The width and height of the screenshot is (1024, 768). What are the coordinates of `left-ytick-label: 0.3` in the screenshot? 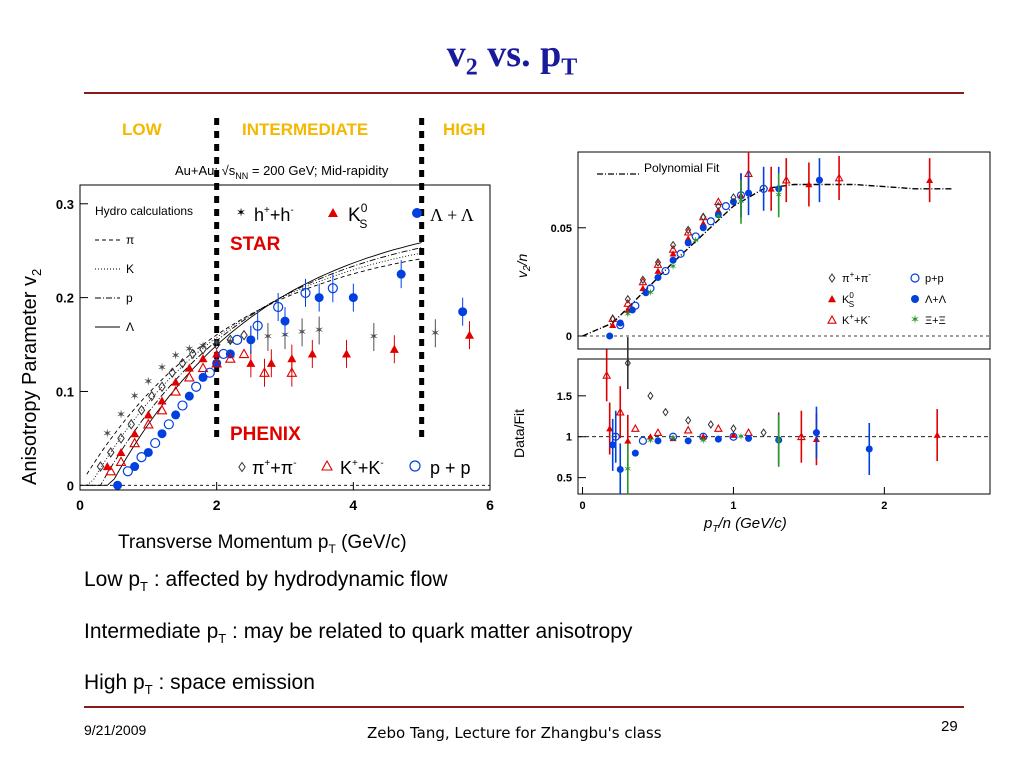 It's located at (65, 204).